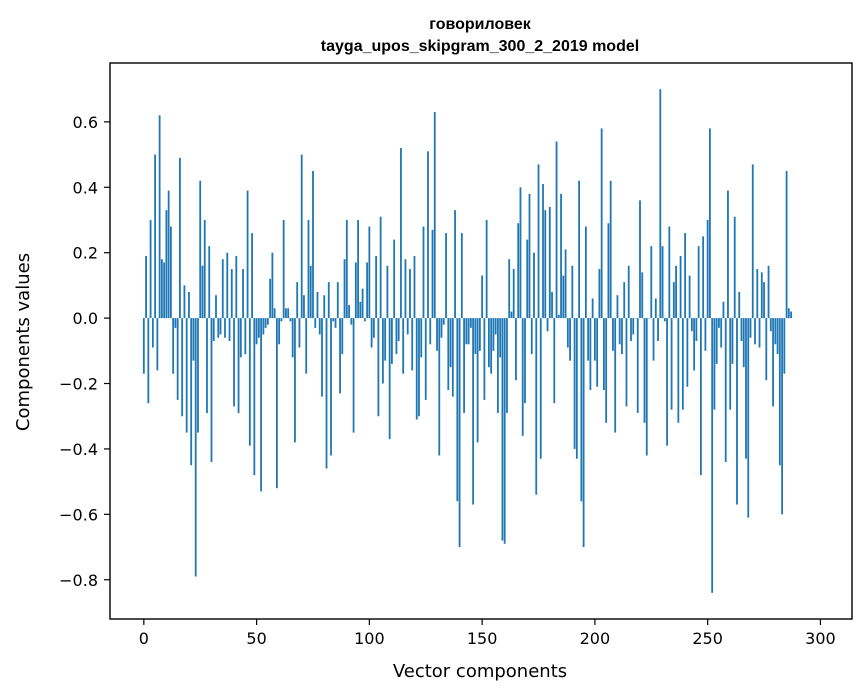 The width and height of the screenshot is (867, 696). Describe the element at coordinates (78, 580) in the screenshot. I see `y-tick-label: −0.8` at that location.